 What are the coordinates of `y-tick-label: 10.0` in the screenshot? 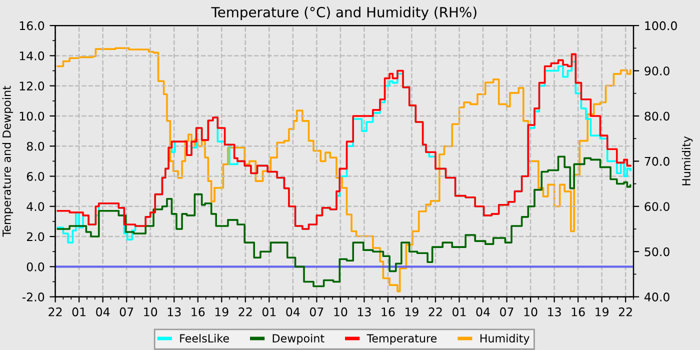 It's located at (32, 116).